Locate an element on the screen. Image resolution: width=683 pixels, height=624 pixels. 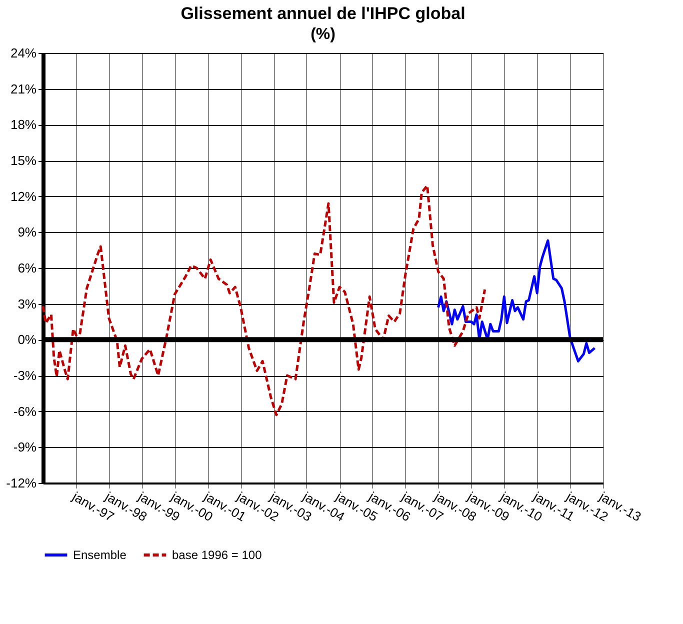
y-tick-label: -9% is located at coordinates (25, 447).